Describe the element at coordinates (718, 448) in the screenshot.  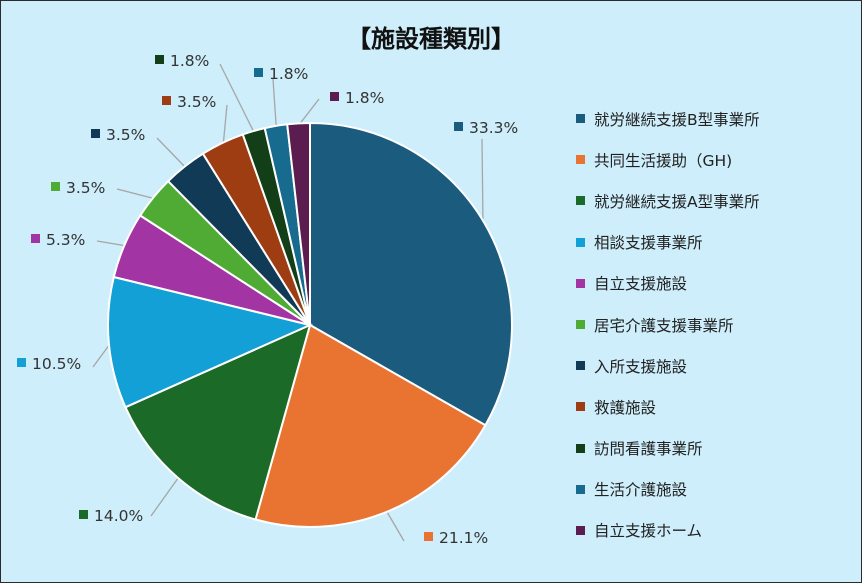
I see `legend-item-9: 訪問看護事業所` at that location.